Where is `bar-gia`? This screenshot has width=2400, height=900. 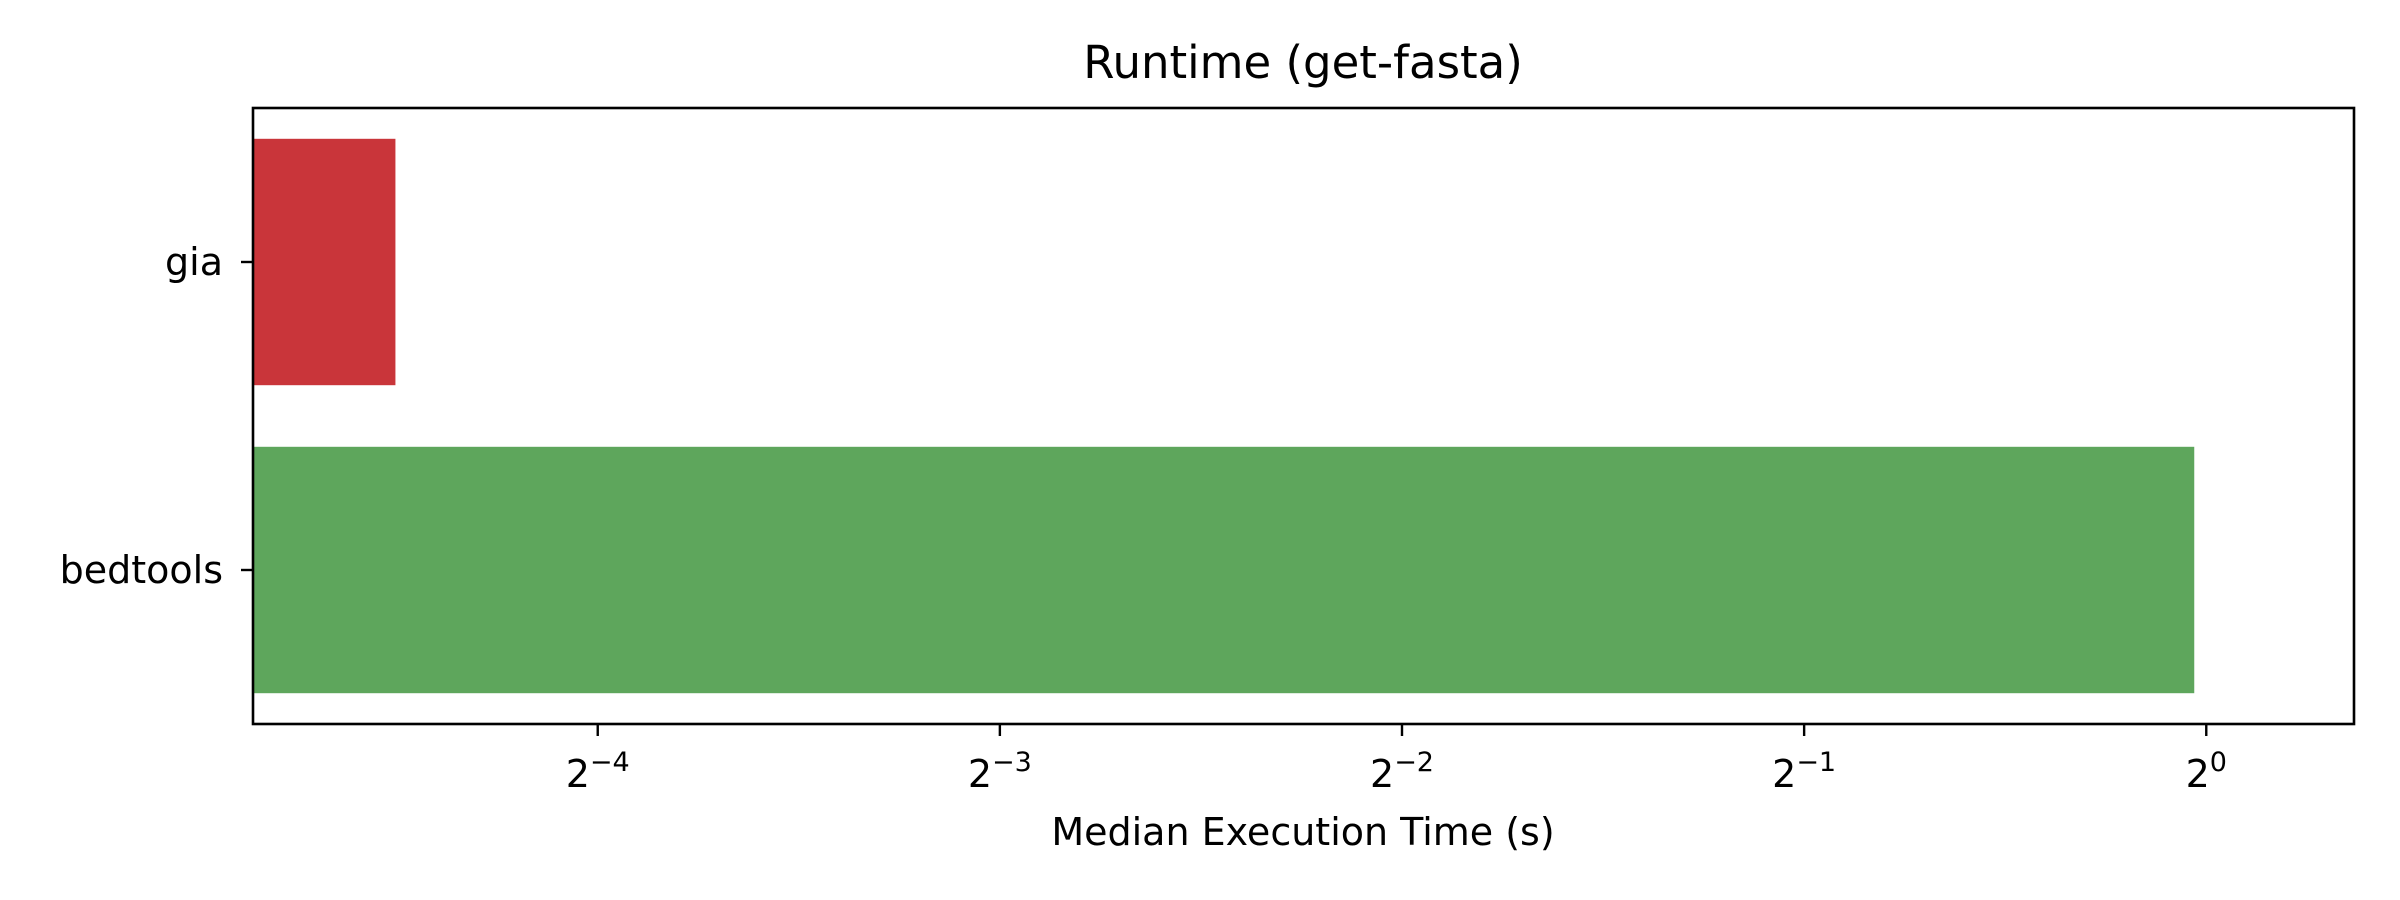 bar-gia is located at coordinates (324, 262).